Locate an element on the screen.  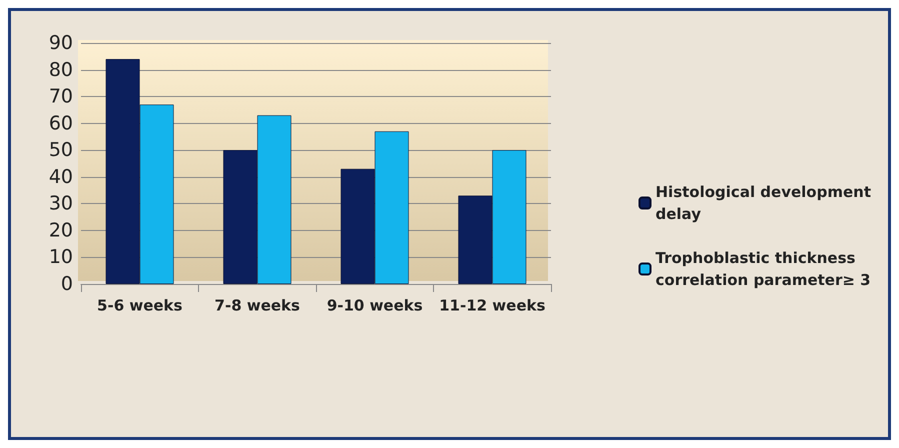
x-tick-label: 11-12 weeks is located at coordinates (492, 305).